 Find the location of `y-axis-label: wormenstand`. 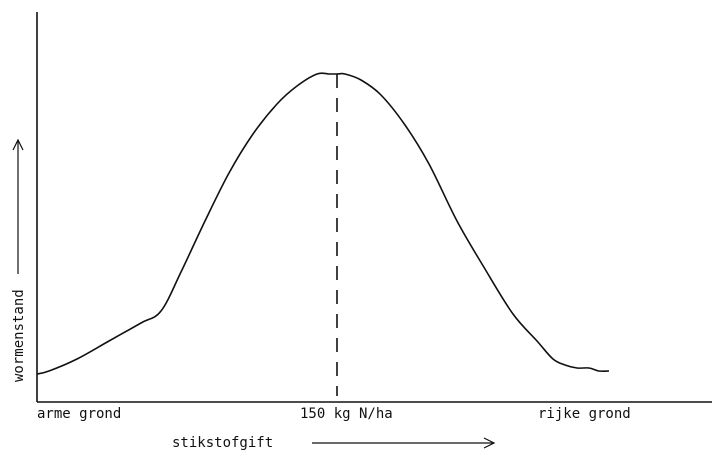

y-axis-label: wormenstand is located at coordinates (19, 335).